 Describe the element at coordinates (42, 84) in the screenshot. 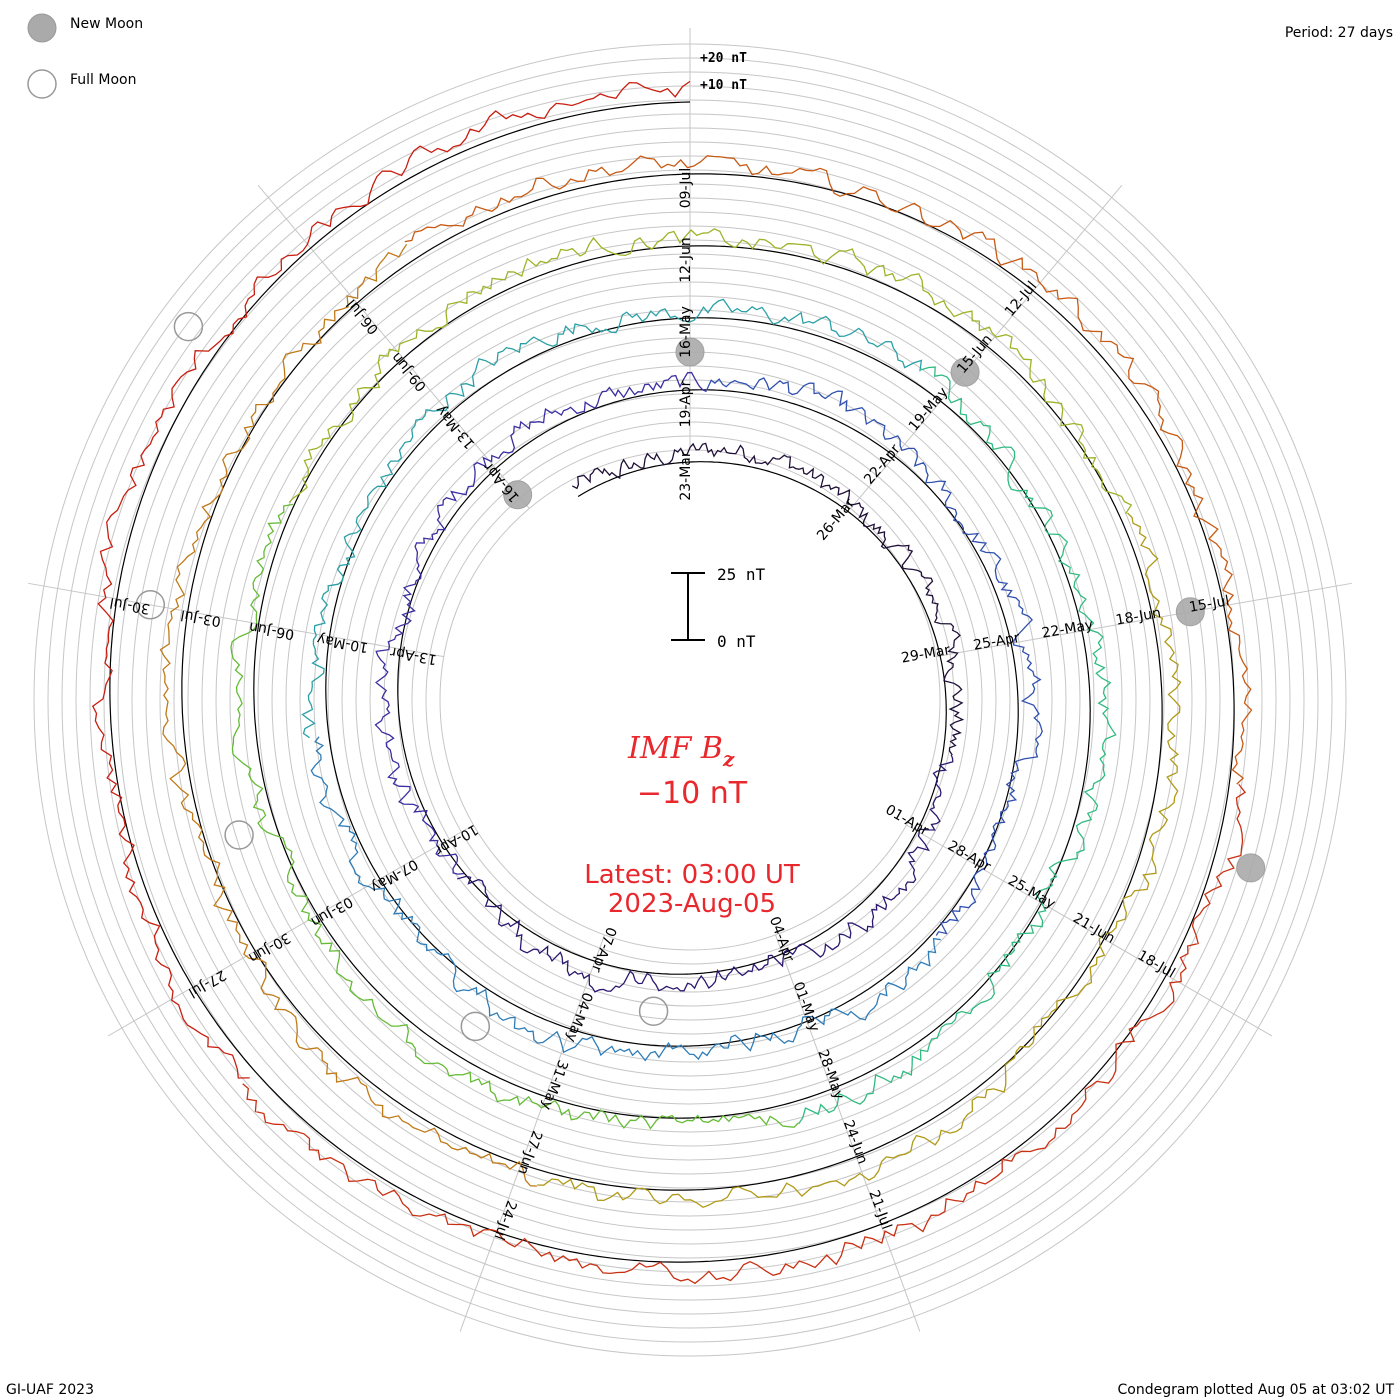

I see `full-moon-legend-icon` at that location.